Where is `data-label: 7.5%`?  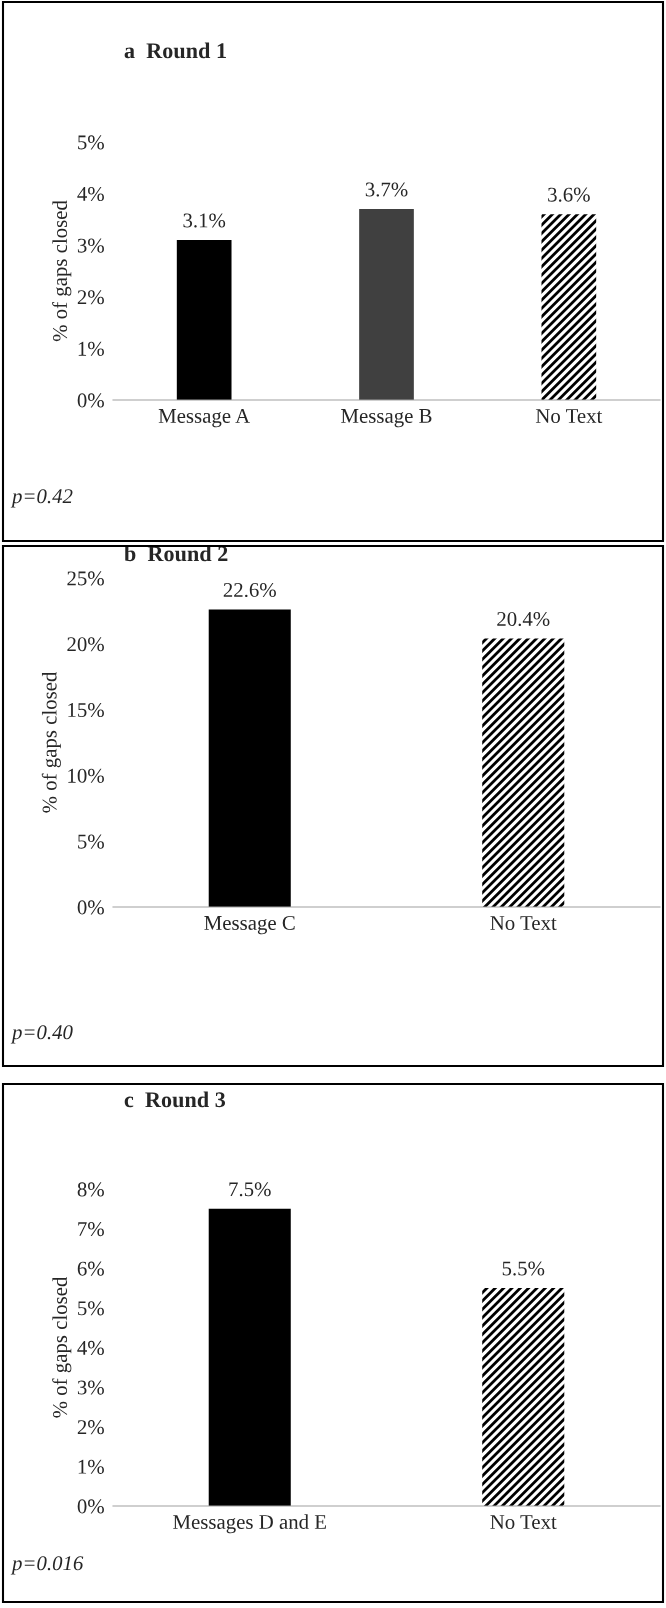
data-label: 7.5% is located at coordinates (250, 1189).